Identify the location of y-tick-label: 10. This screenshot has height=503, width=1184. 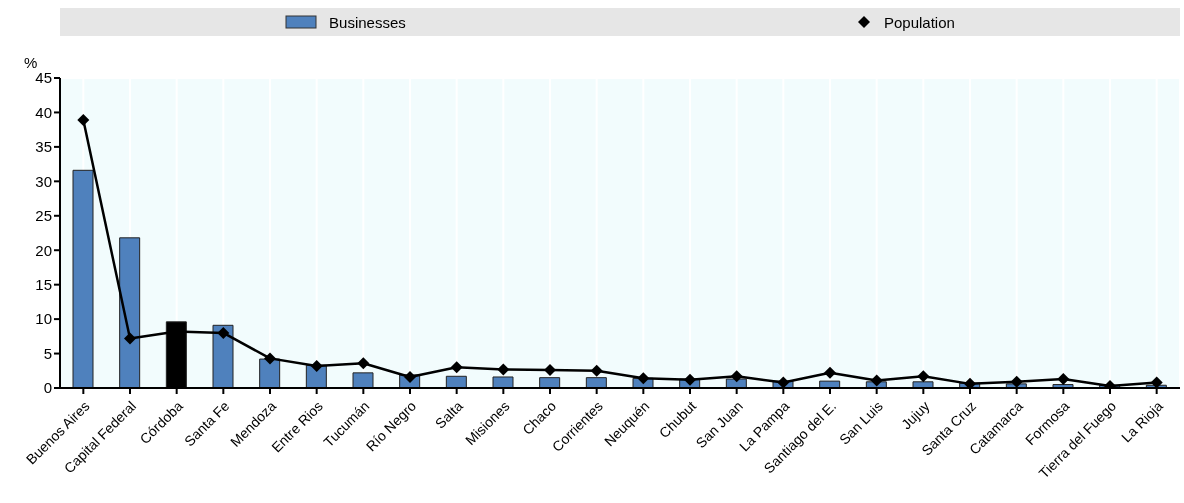
(43, 319).